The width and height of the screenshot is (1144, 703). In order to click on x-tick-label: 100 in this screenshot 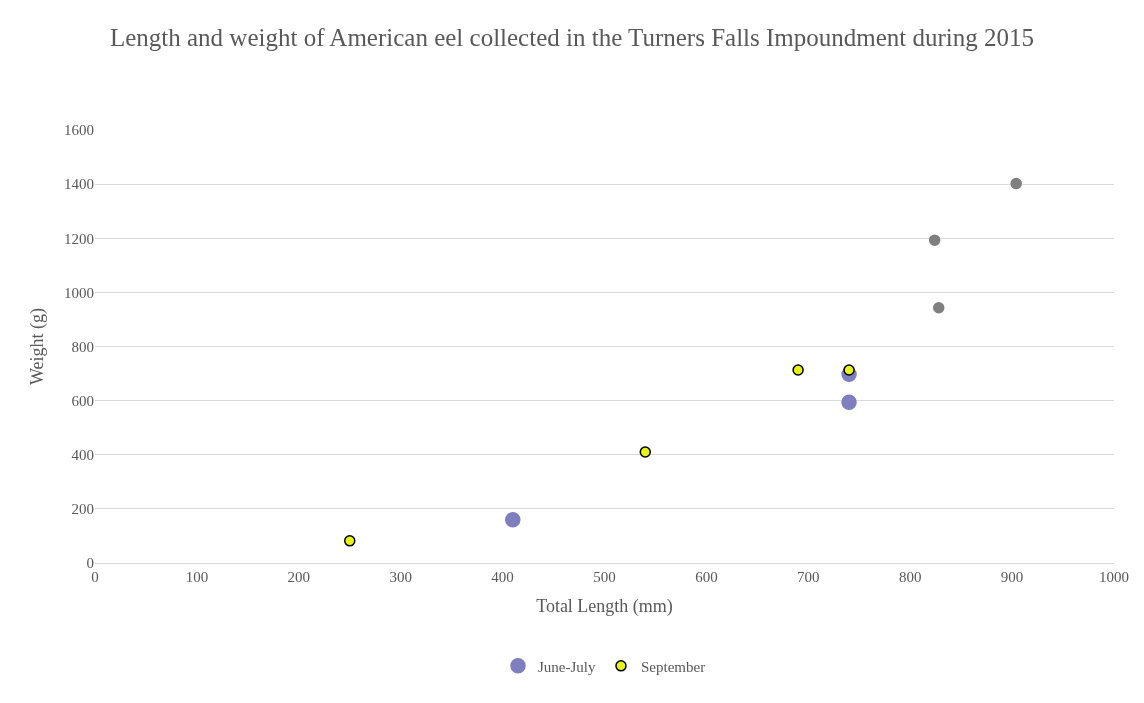, I will do `click(197, 577)`.